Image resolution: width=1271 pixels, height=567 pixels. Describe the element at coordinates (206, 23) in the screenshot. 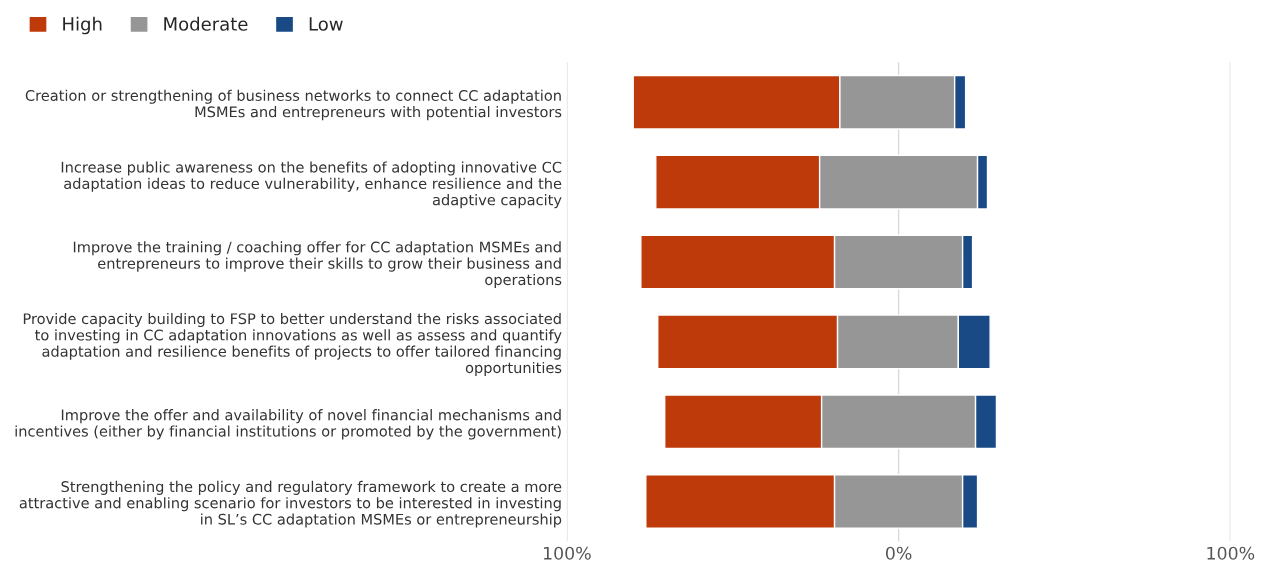

I see `legend-label: Moderate` at that location.